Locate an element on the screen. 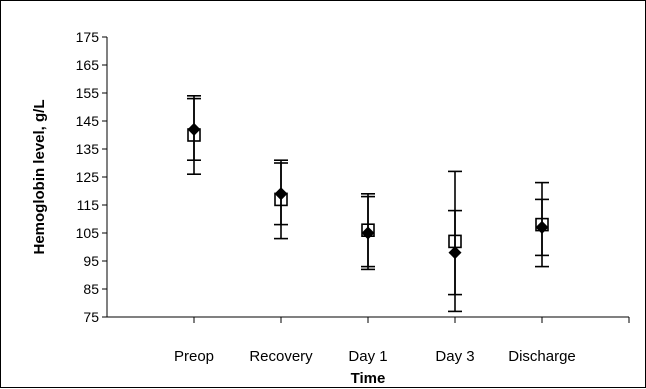 The image size is (646, 389). y-tick-label: 75 is located at coordinates (91, 317).